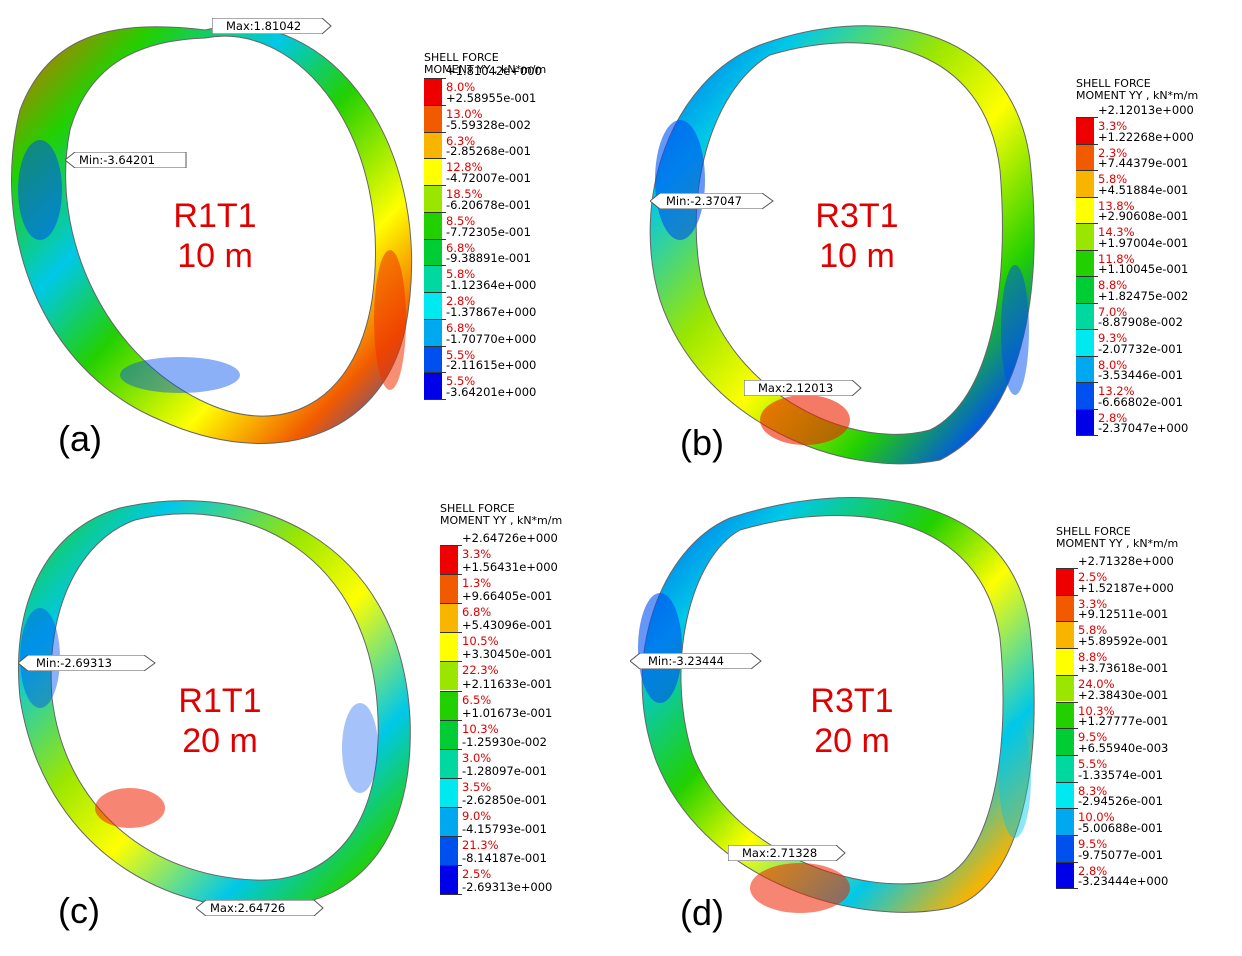 The width and height of the screenshot is (1242, 956). Describe the element at coordinates (1113, 311) in the screenshot. I see `legend-percent: 7.0%` at that location.